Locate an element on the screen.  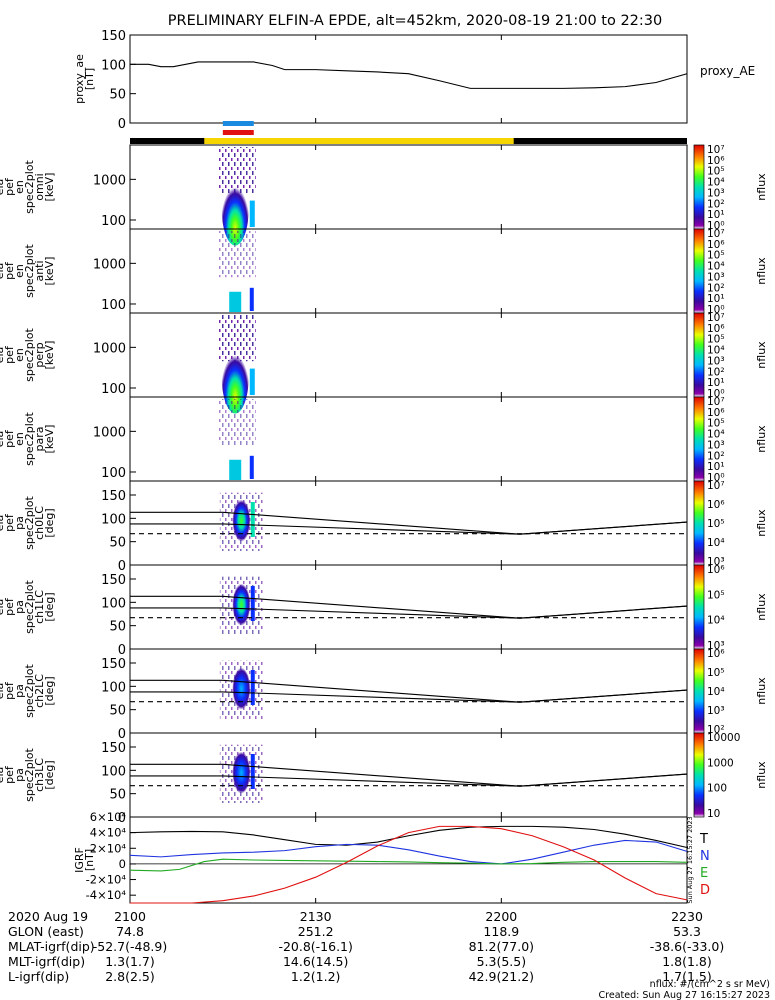
orbit-row-value: 2200 is located at coordinates (501, 916).